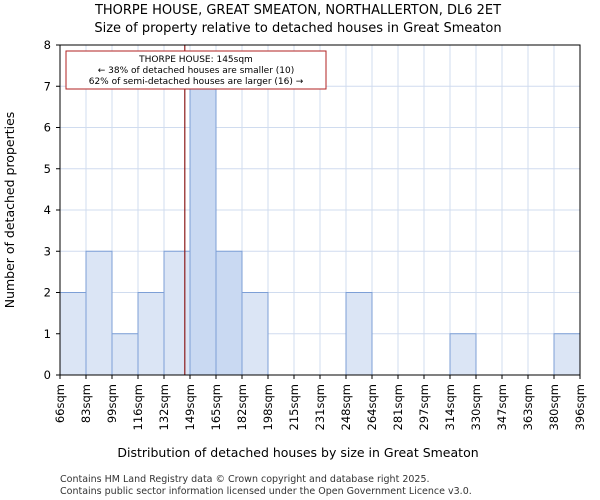 Image resolution: width=600 pixels, height=500 pixels. What do you see at coordinates (424, 407) in the screenshot?
I see `x-tick-label: 297sqm` at bounding box center [424, 407].